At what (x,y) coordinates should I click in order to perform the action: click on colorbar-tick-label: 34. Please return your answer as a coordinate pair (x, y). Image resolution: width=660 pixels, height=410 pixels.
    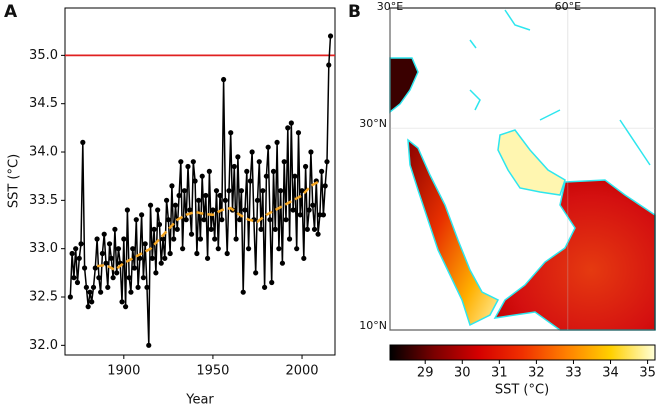
    Looking at the image, I should click on (610, 373).